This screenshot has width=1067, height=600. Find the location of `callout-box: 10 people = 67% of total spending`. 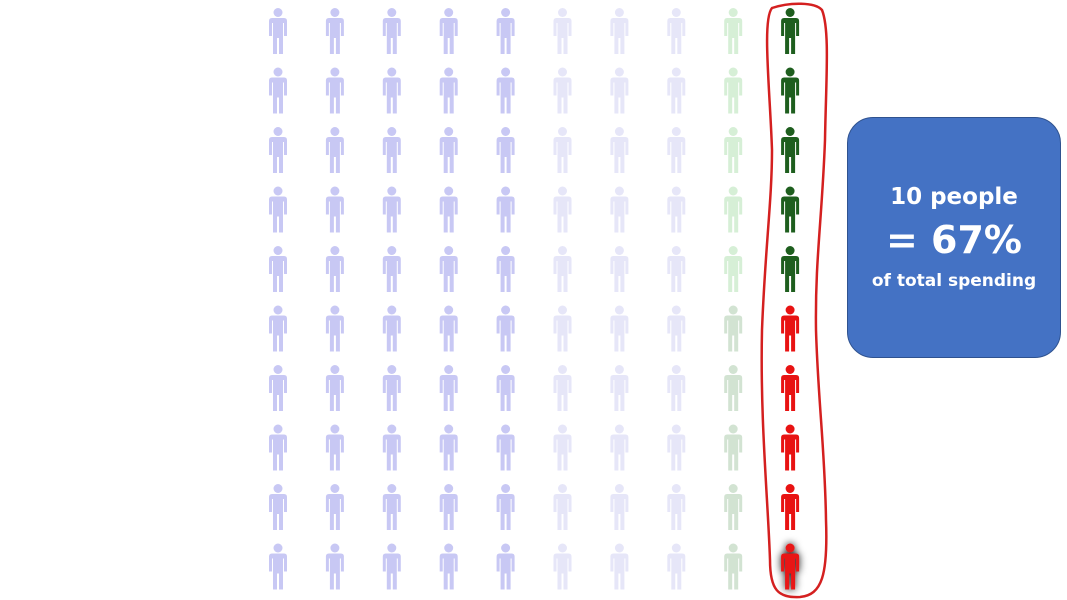

callout-box: 10 people = 67% of total spending is located at coordinates (954, 237).